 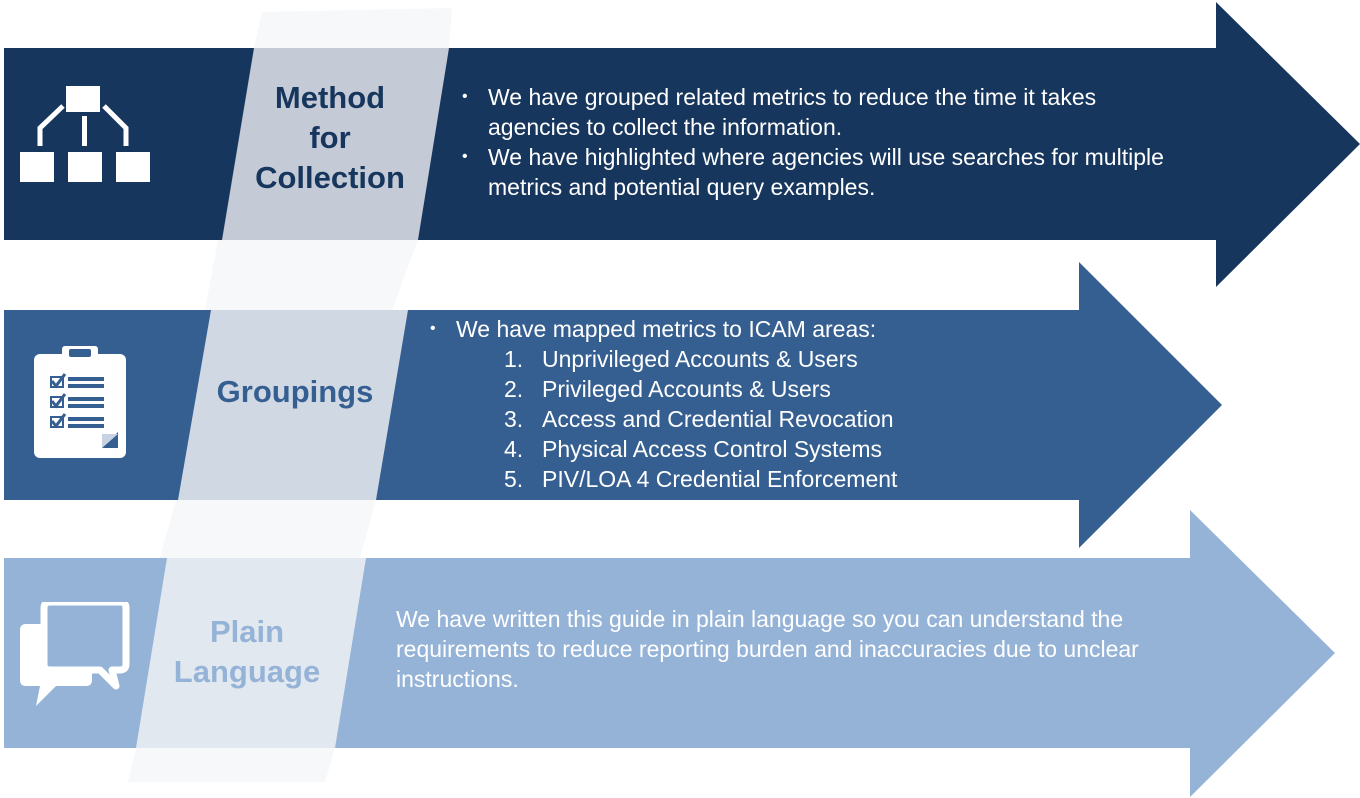 What do you see at coordinates (75, 654) in the screenshot?
I see `speech-bubbles-icon` at bounding box center [75, 654].